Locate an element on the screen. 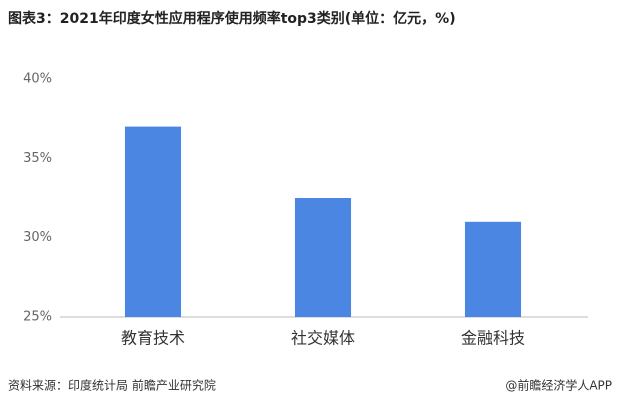  y-tick-label: 30% is located at coordinates (37, 237).